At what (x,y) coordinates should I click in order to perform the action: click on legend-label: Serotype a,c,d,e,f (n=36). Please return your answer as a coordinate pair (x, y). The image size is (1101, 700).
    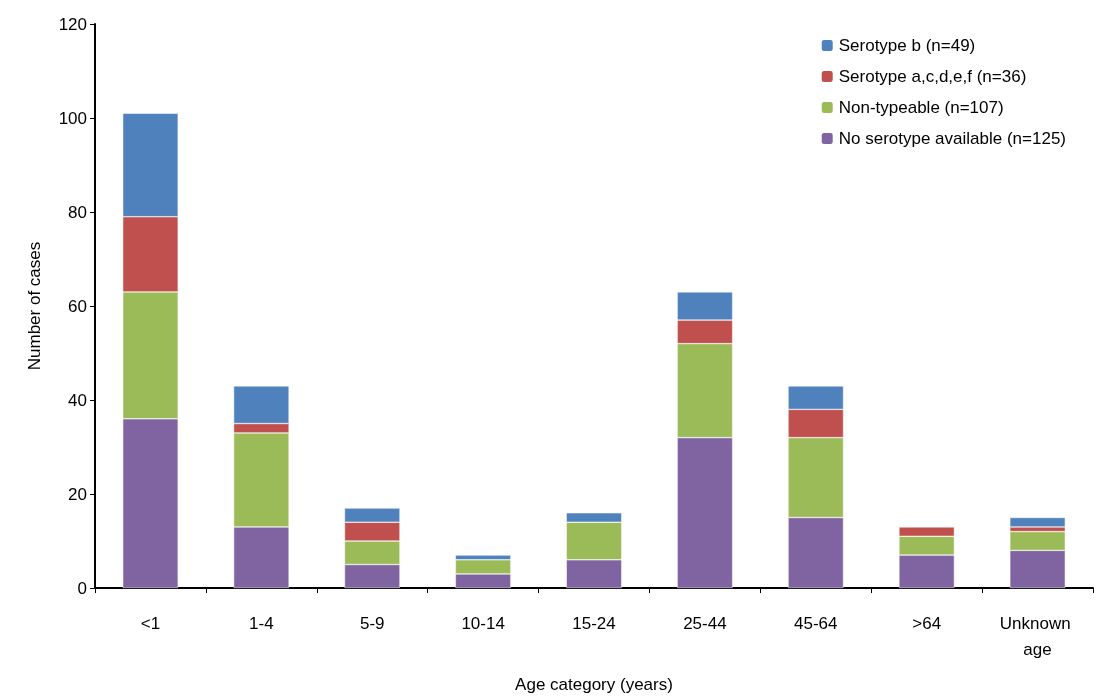
    Looking at the image, I should click on (932, 76).